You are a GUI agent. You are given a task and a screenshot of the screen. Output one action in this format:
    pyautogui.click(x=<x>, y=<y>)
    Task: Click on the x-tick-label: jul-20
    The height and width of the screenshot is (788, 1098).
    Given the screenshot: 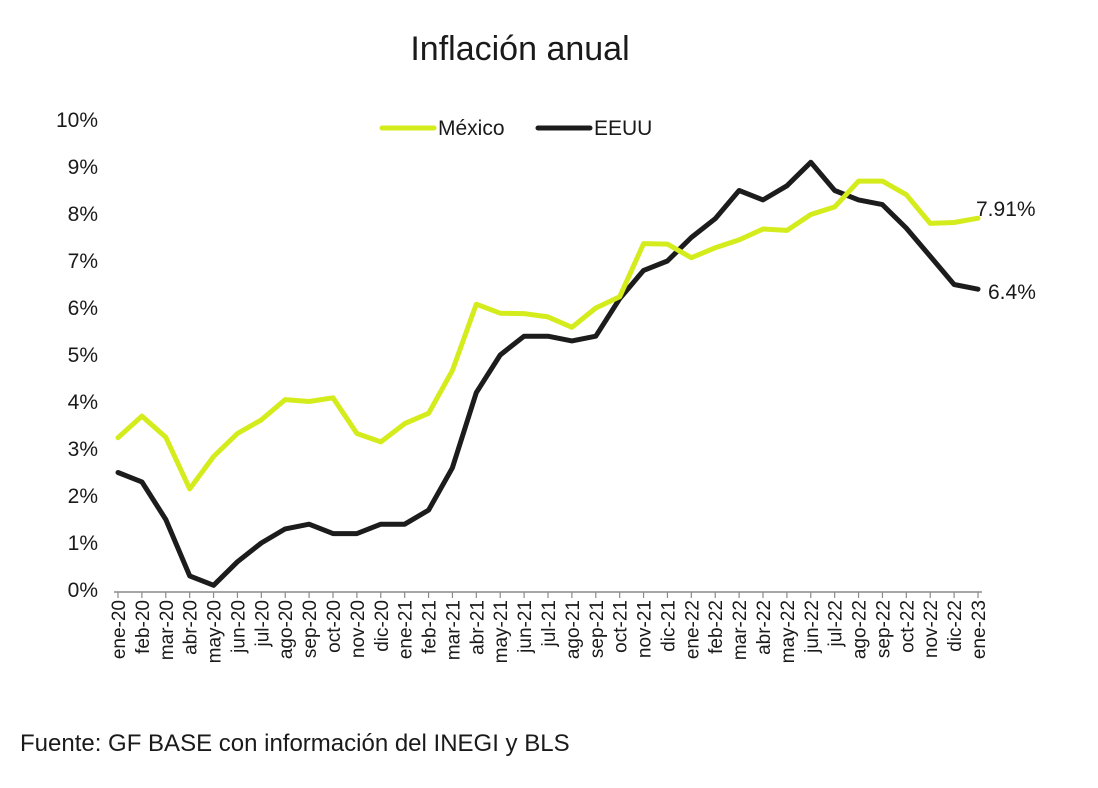 What is the action you would take?
    pyautogui.click(x=262, y=623)
    